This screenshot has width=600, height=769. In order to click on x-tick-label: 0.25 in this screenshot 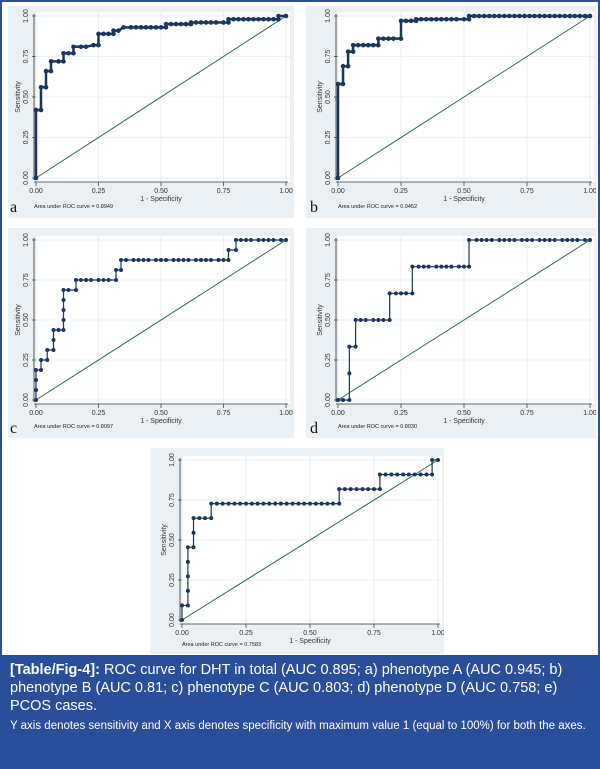, I will do `click(401, 191)`.